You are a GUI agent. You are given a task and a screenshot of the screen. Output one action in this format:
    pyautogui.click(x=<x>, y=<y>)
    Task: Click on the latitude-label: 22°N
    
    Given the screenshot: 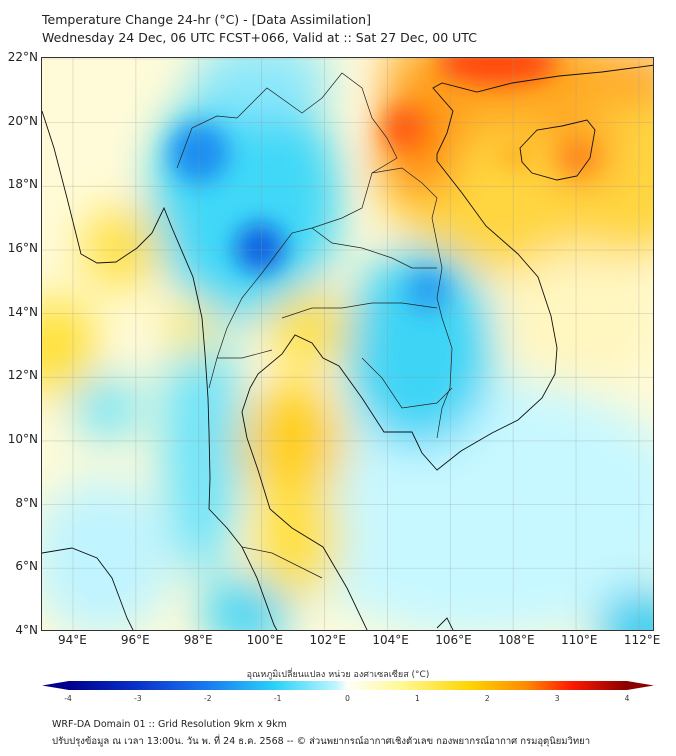 What is the action you would take?
    pyautogui.click(x=22, y=57)
    